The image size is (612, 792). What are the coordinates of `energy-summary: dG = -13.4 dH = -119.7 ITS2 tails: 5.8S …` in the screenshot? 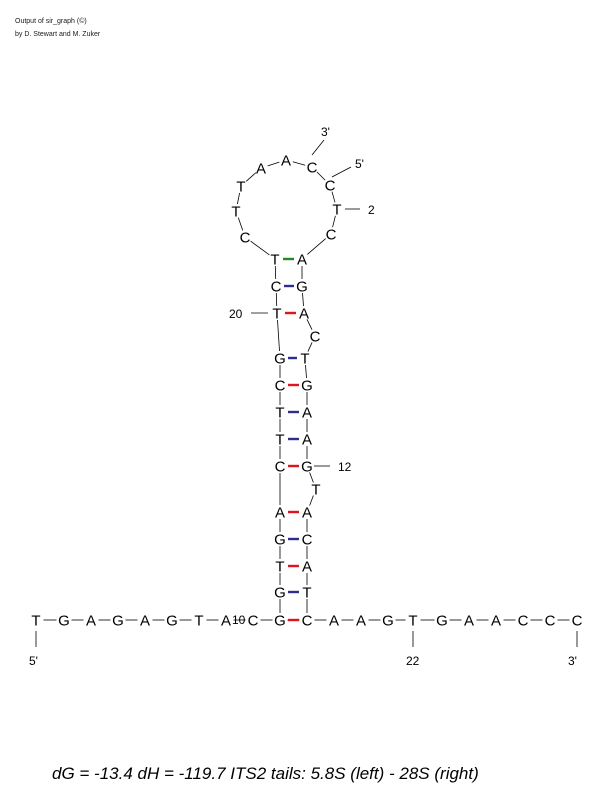 It's located at (265, 773).